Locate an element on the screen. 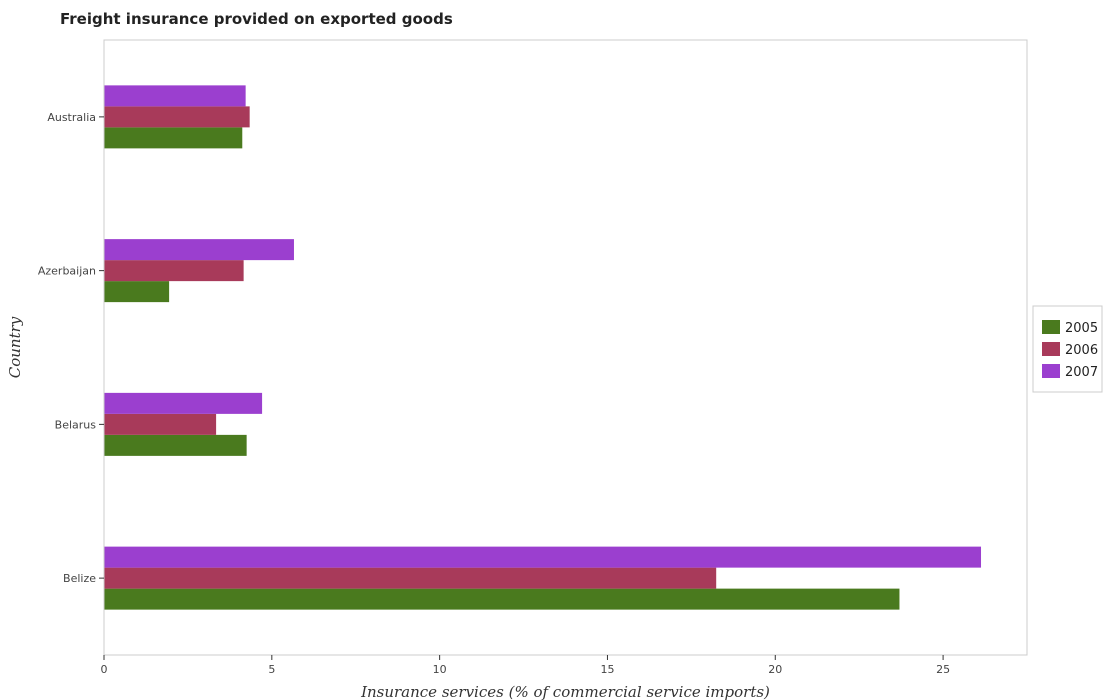 This screenshot has height=700, width=1103. x-axis: 0 5 10 15 20 25 is located at coordinates (525, 665).